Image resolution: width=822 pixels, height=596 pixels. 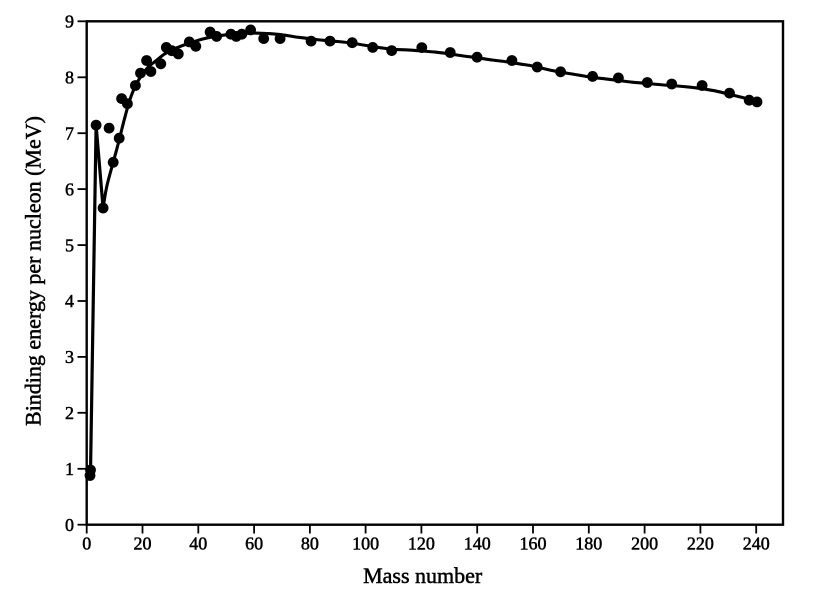 What do you see at coordinates (533, 544) in the screenshot?
I see `svg-text: 160` at bounding box center [533, 544].